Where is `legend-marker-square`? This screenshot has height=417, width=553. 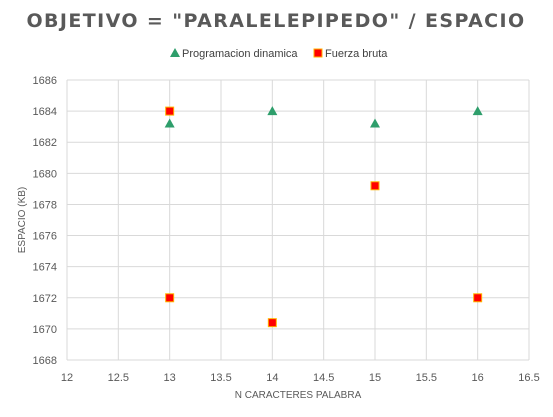
legend-marker-square is located at coordinates (318, 53).